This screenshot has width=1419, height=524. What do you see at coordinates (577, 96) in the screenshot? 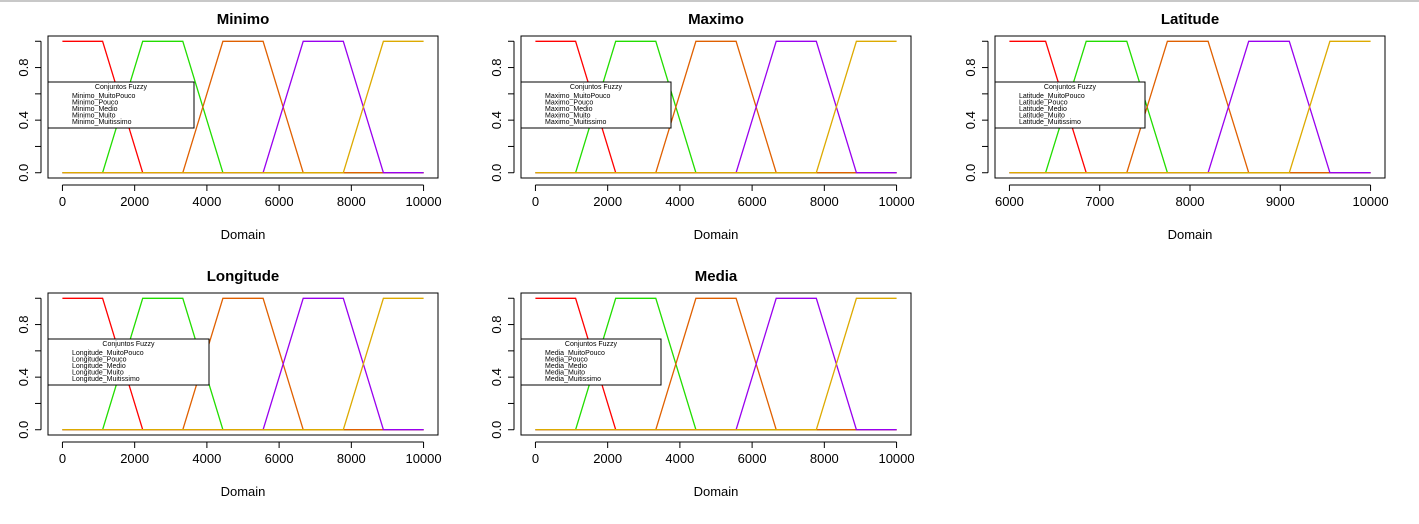
I see `legend-entry: Maximo_MuitoPouco` at bounding box center [577, 96].